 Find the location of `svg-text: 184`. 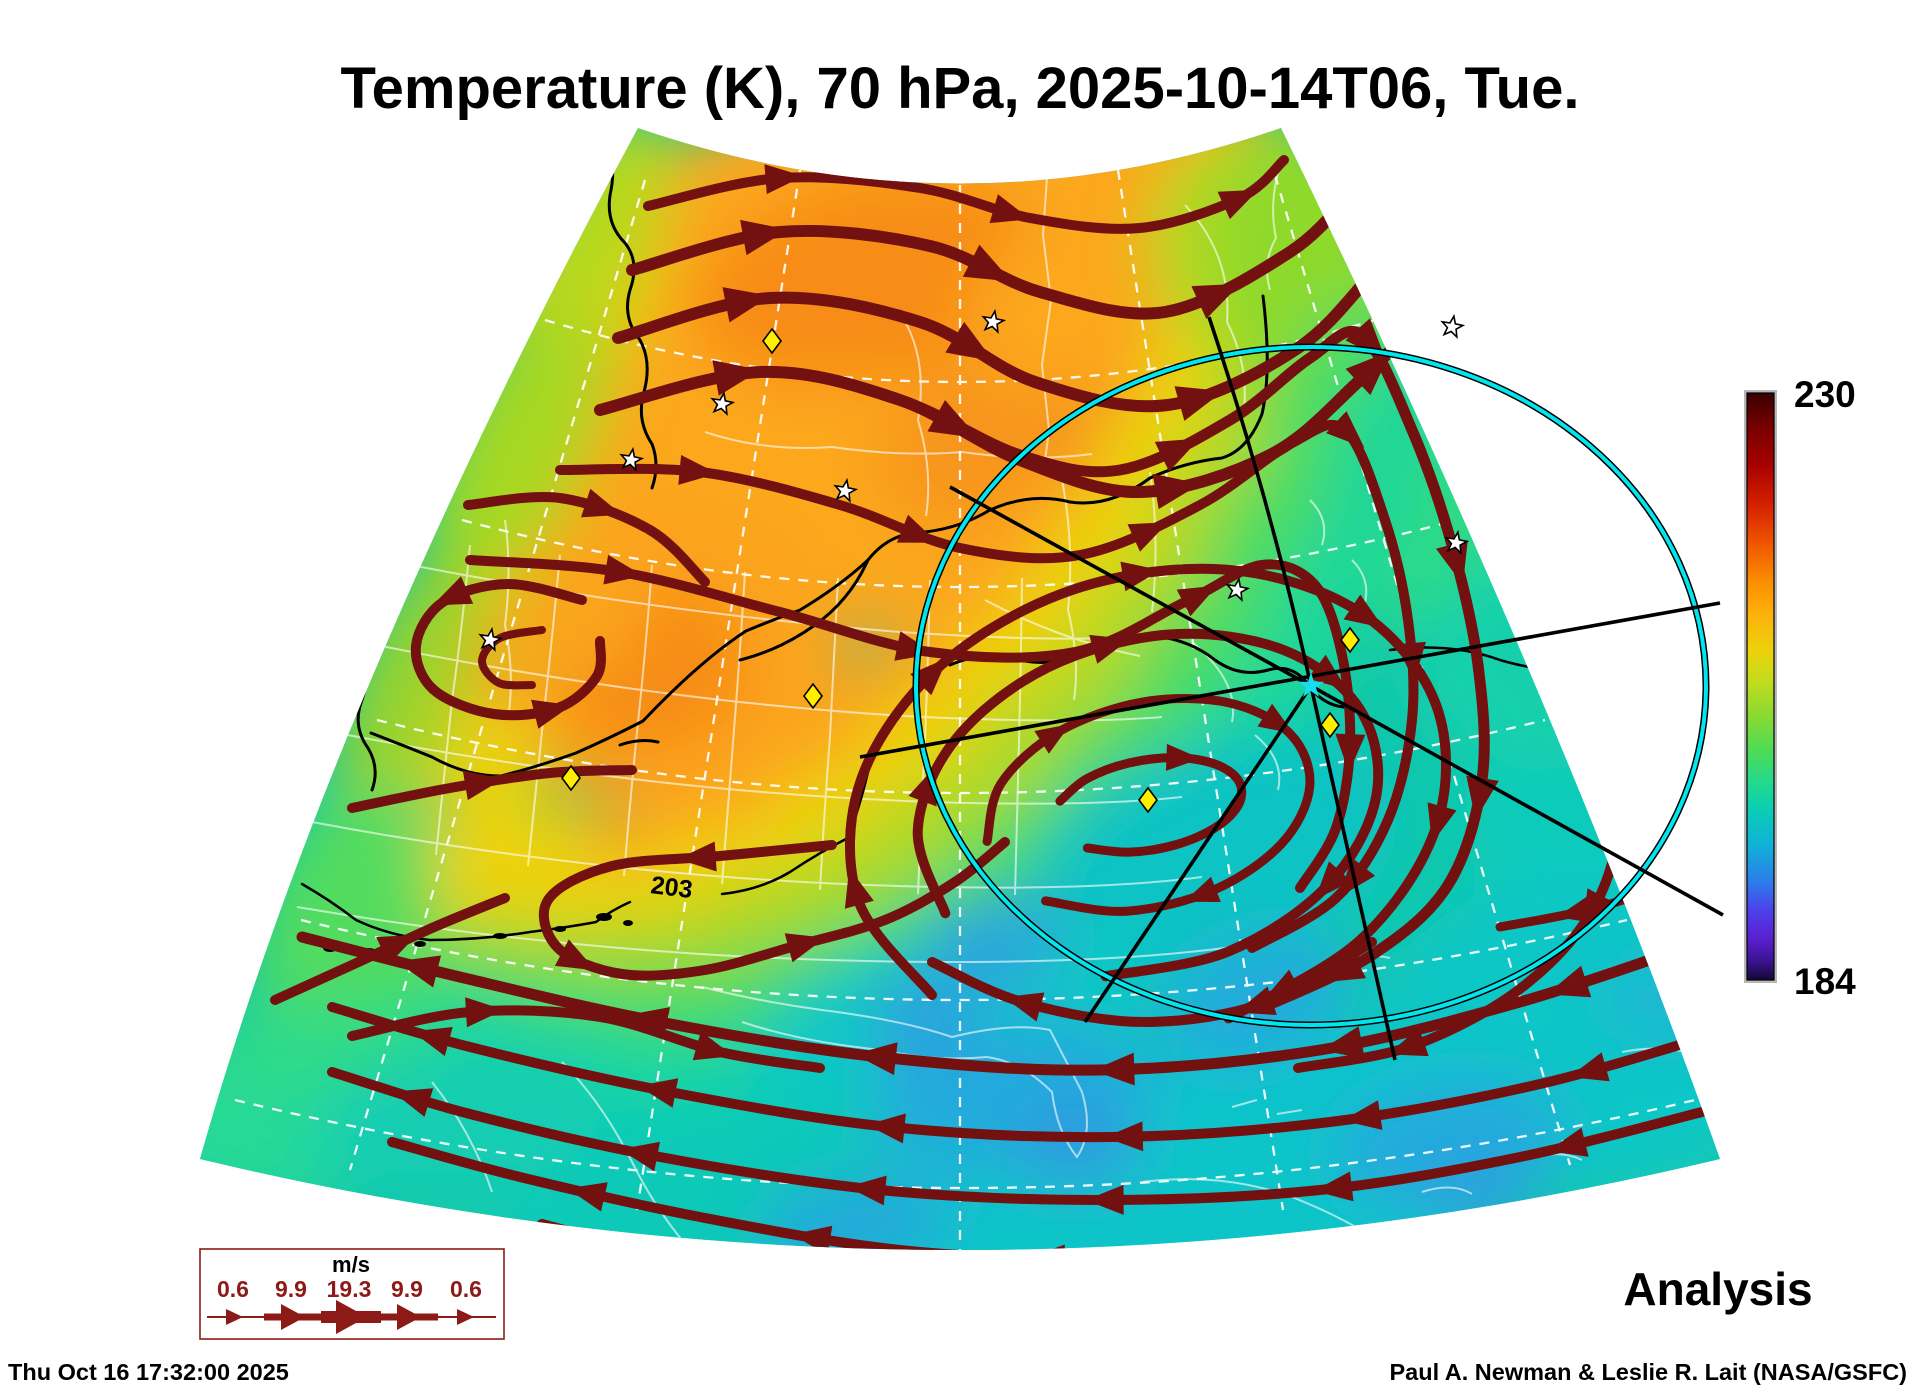

svg-text: 184 is located at coordinates (1825, 981).